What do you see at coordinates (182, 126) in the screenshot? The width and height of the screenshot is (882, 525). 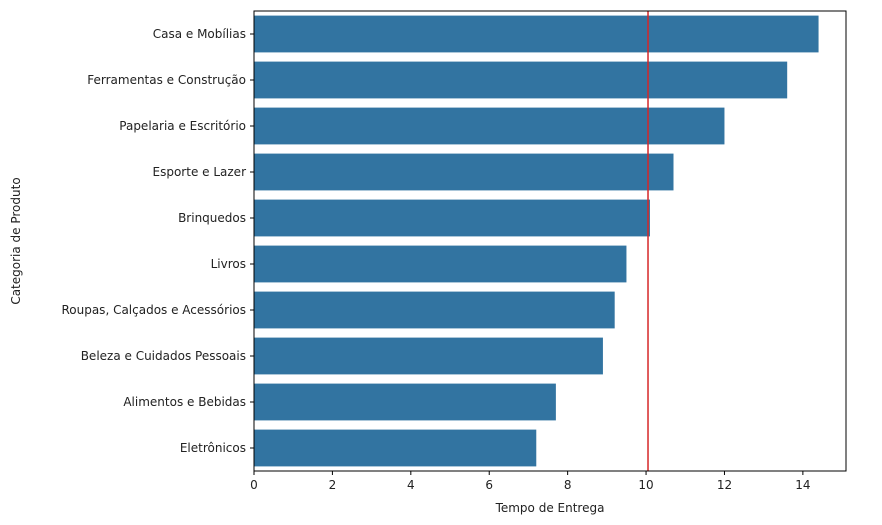 I see `y-tick-label: Papelaria e Escritório` at bounding box center [182, 126].